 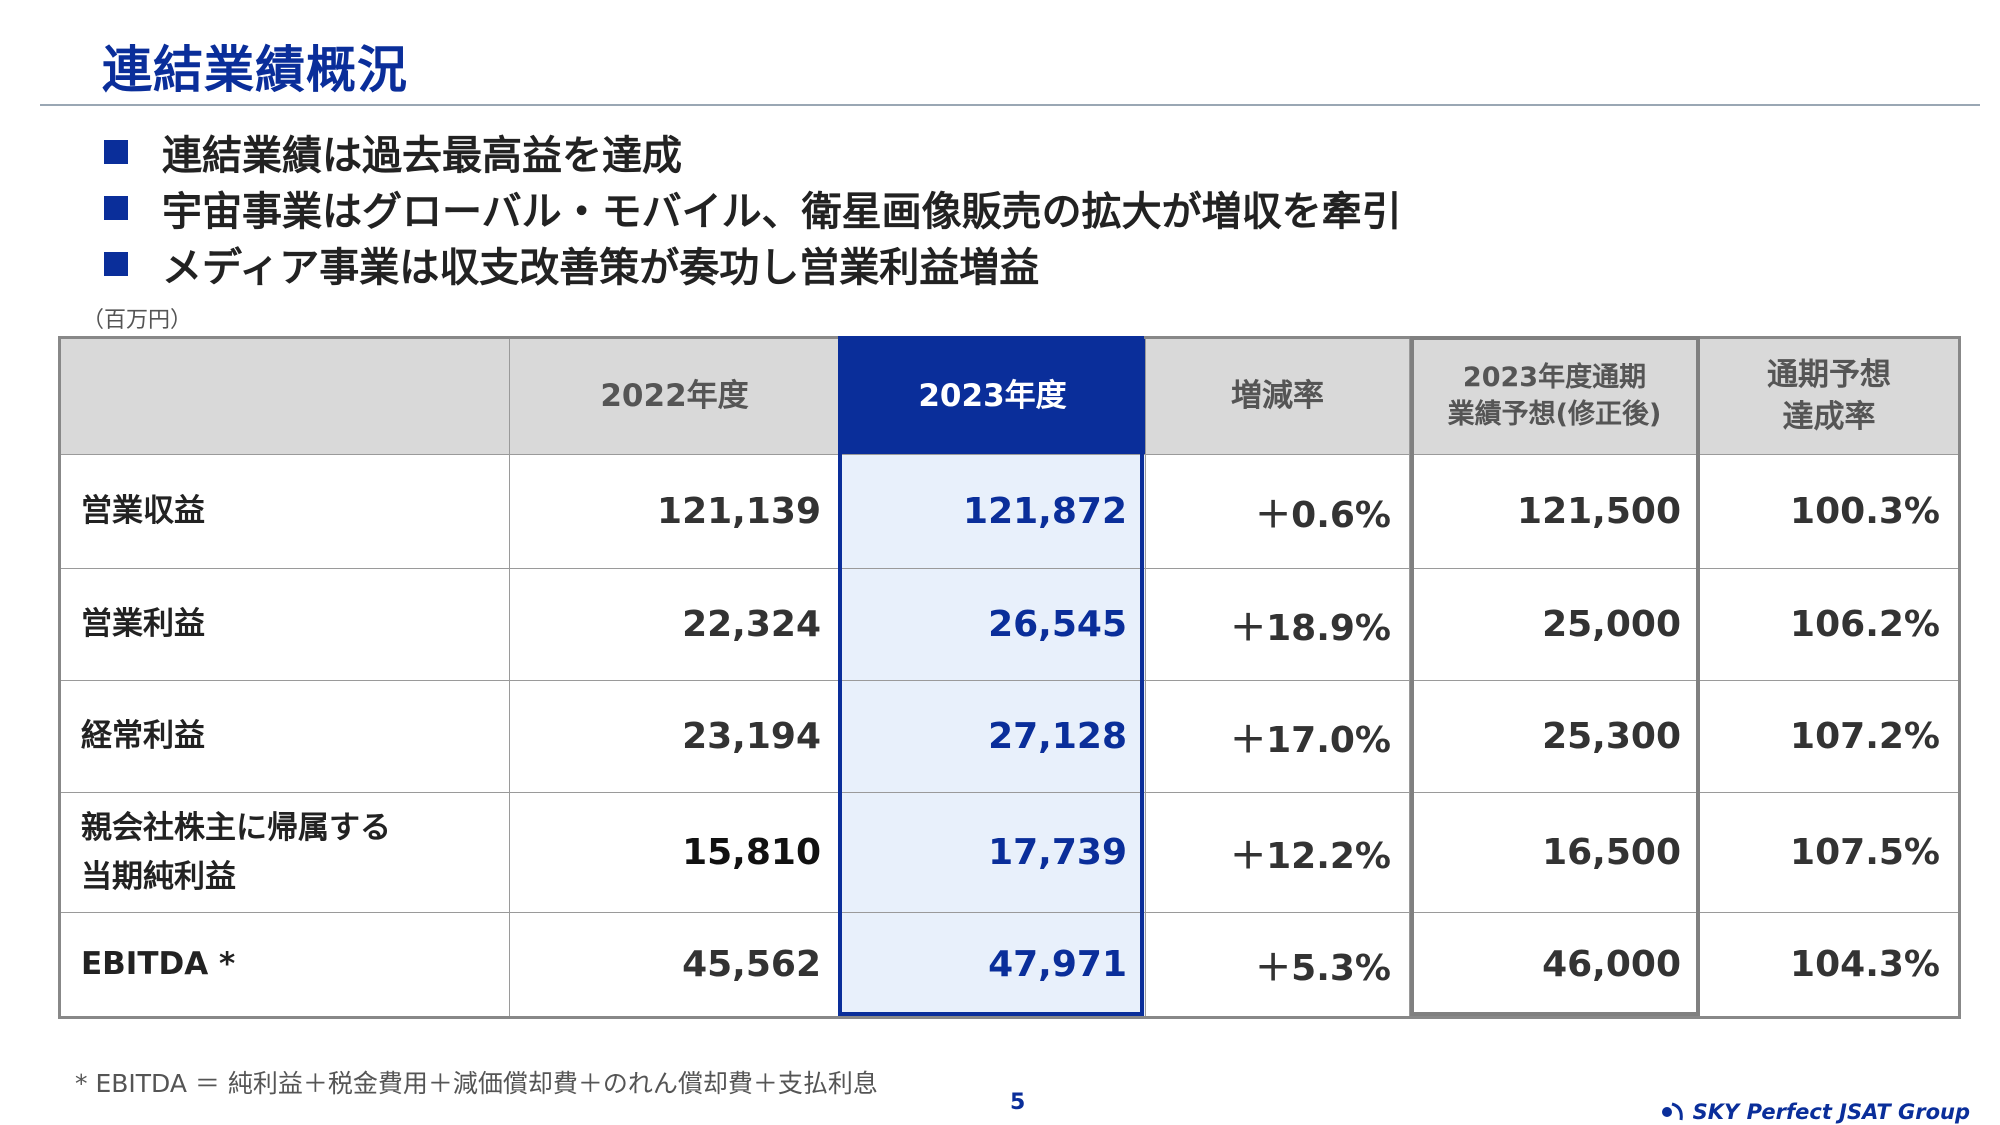 What do you see at coordinates (1554, 624) in the screenshot?
I see `cell-forecast: 25,000` at bounding box center [1554, 624].